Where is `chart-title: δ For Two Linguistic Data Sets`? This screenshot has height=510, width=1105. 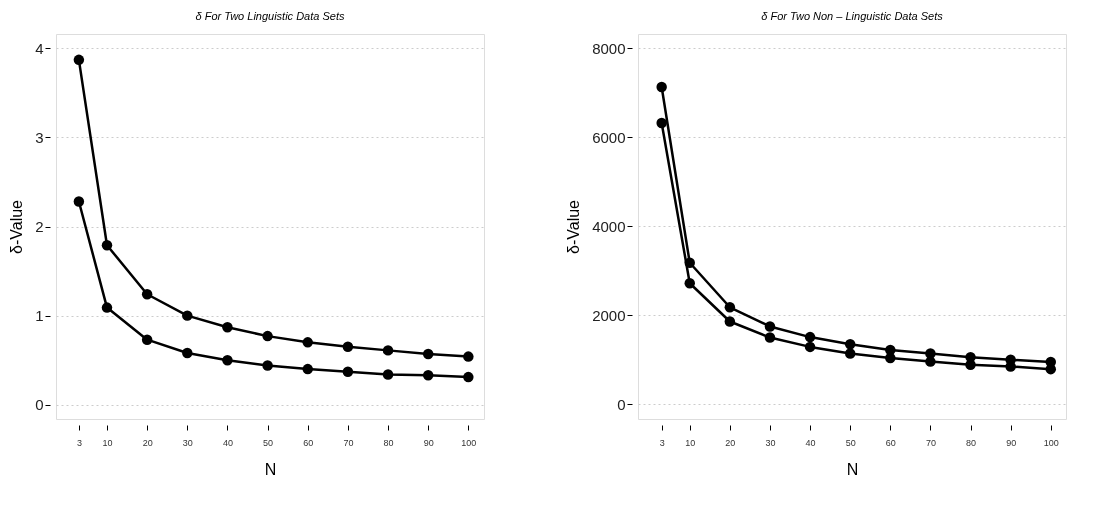
chart-title: δ For Two Linguistic Data Sets is located at coordinates (270, 16).